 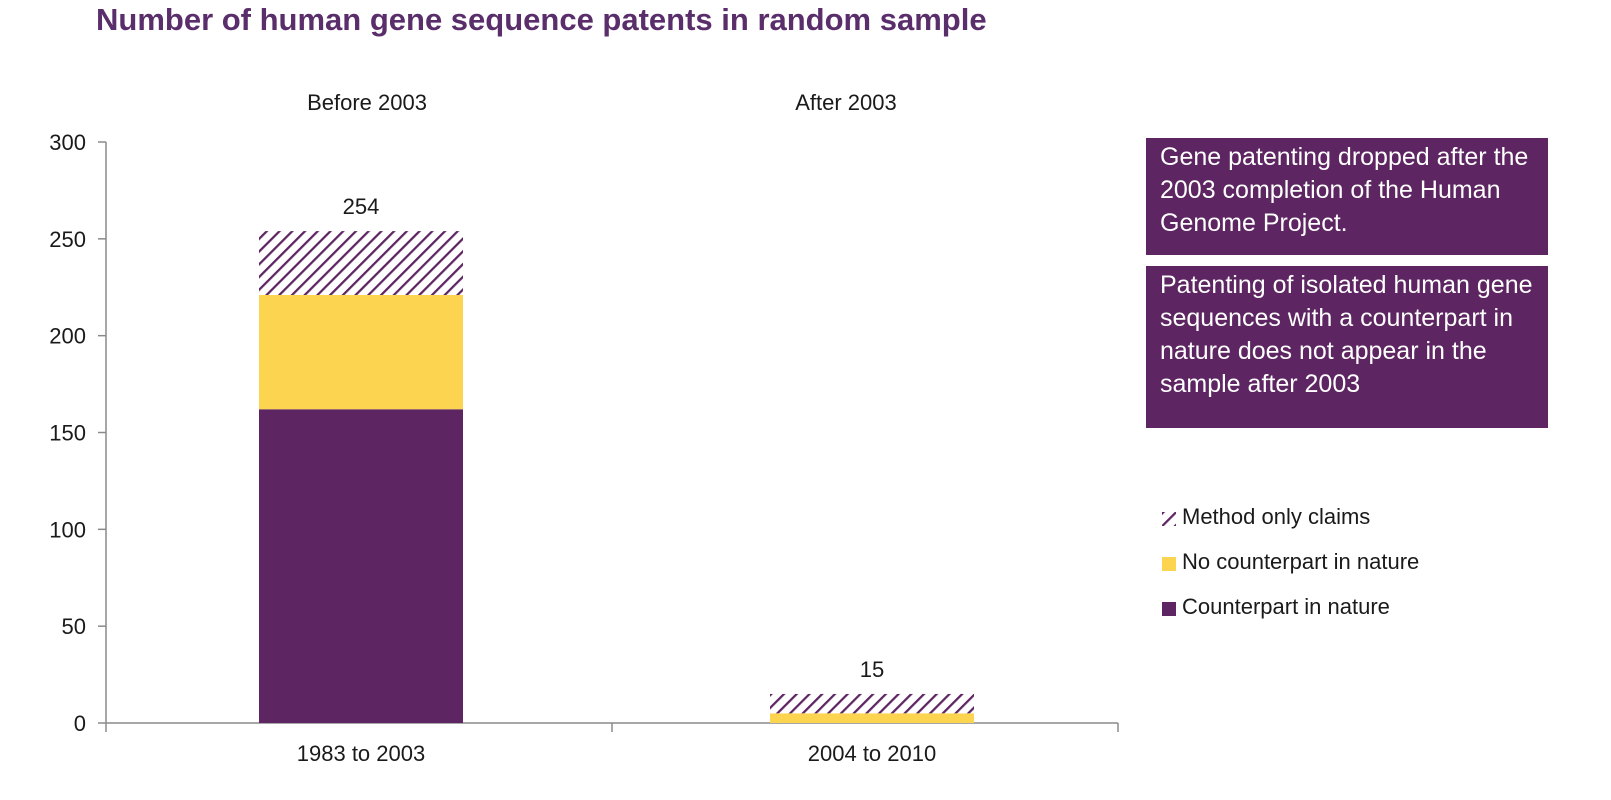 What do you see at coordinates (67, 336) in the screenshot?
I see `y-tick-label: 200` at bounding box center [67, 336].